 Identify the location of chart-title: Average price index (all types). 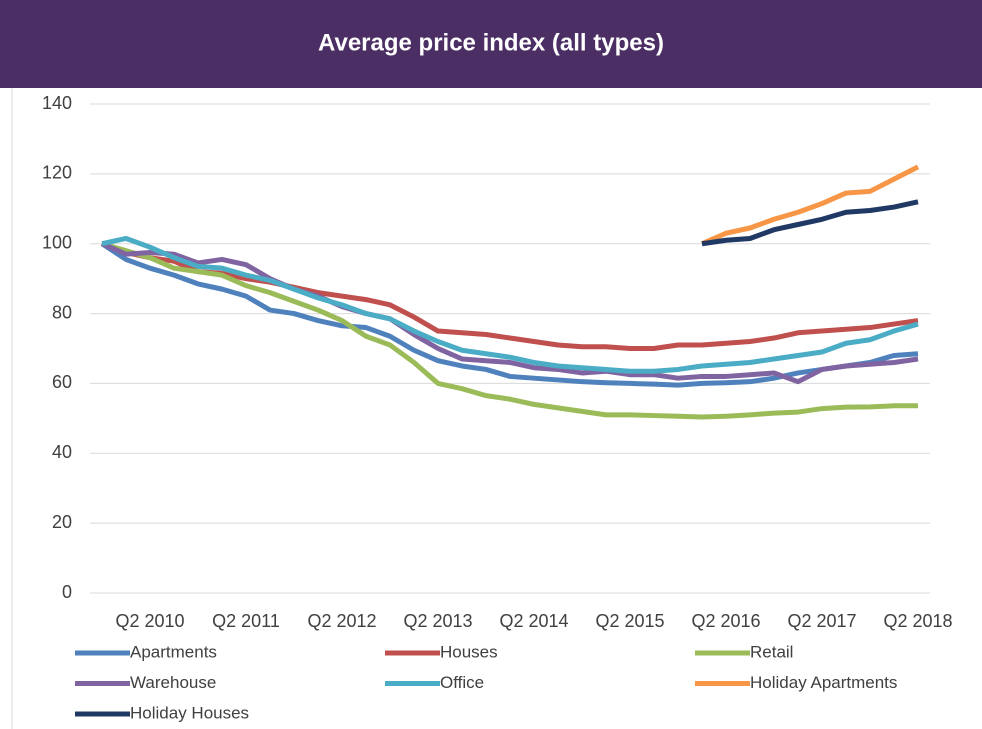
(491, 42).